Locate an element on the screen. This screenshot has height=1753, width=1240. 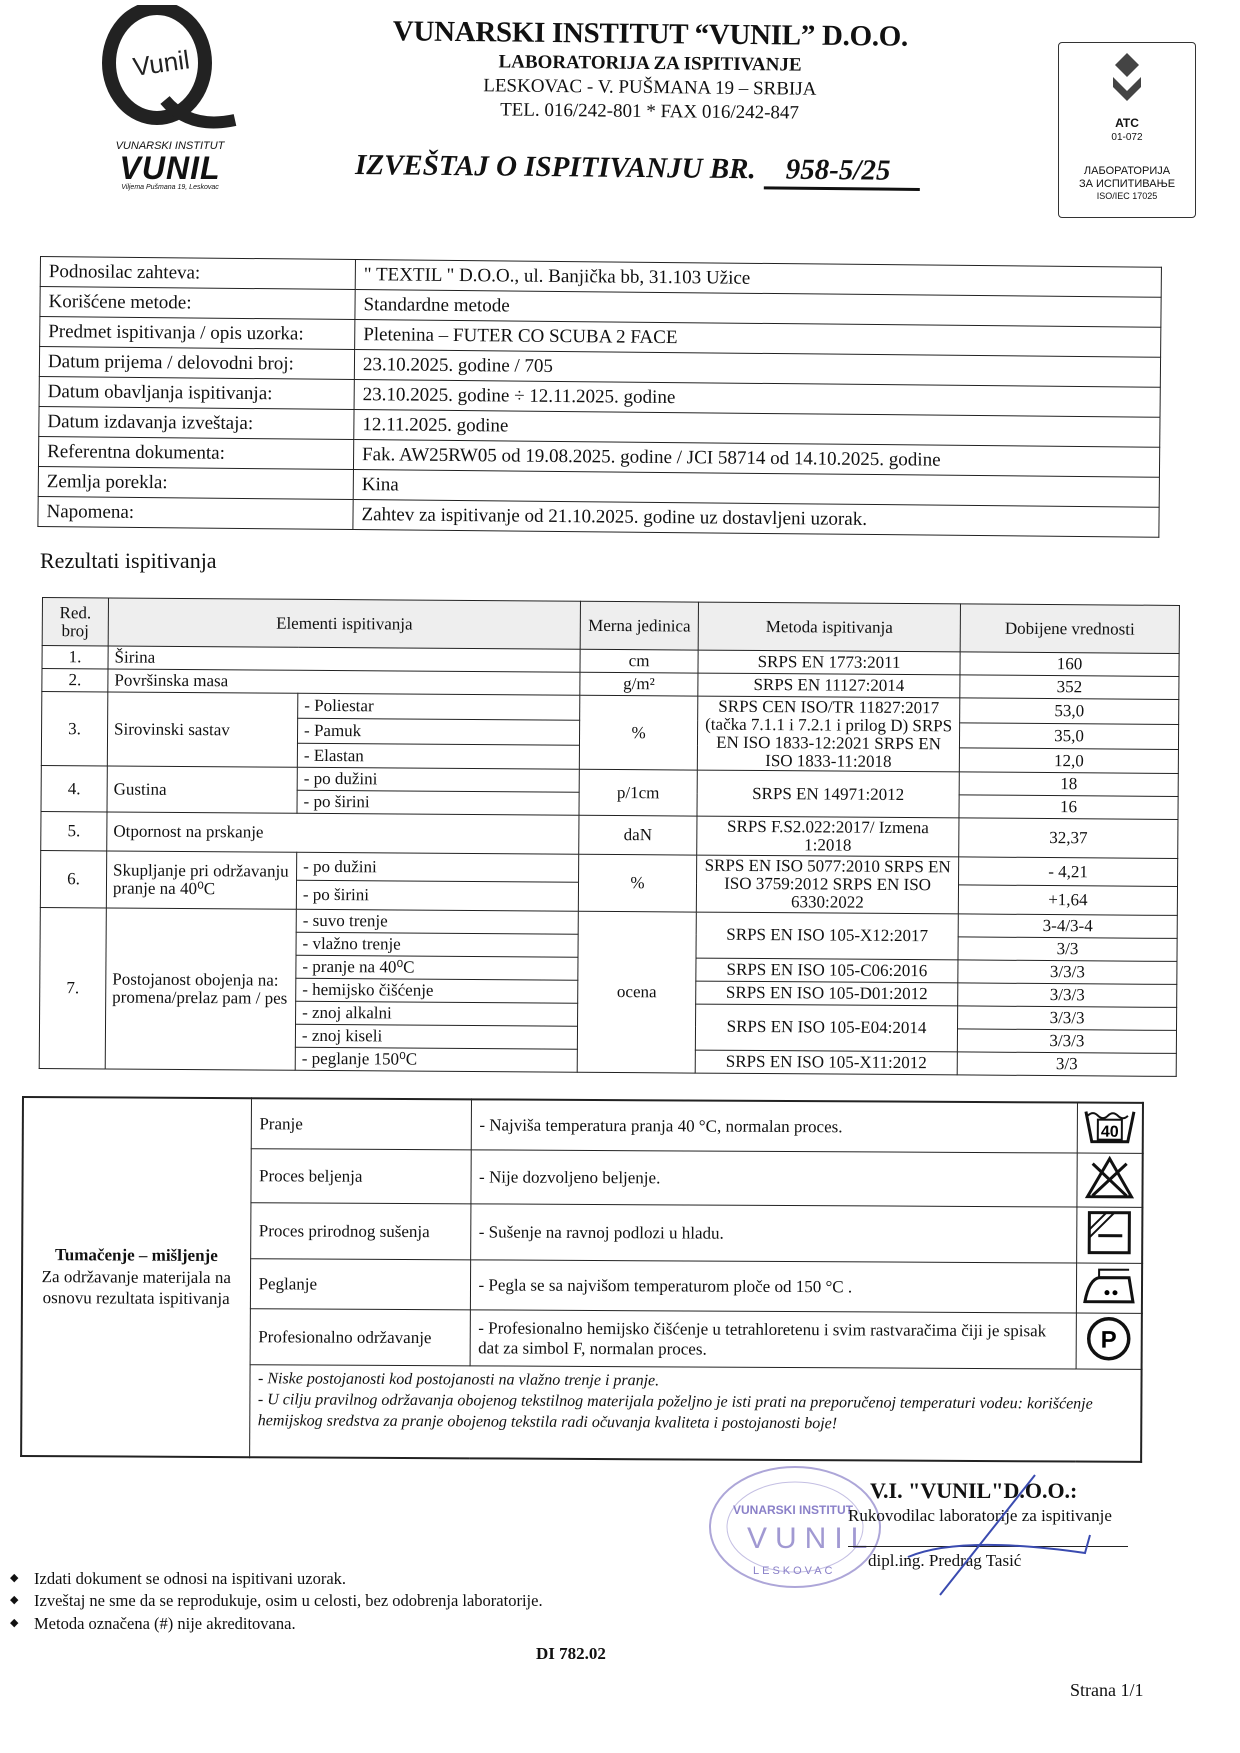
unit: g/m² is located at coordinates (639, 684).